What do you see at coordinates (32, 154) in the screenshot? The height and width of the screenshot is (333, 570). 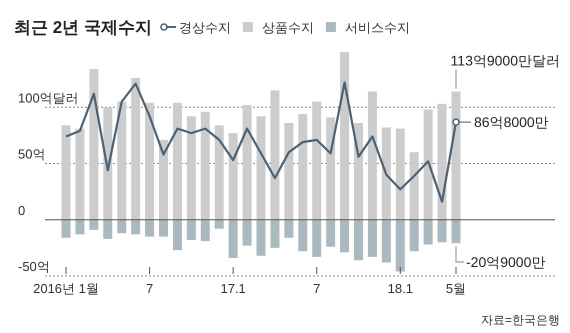 I see `y-tick-label: 50억` at bounding box center [32, 154].